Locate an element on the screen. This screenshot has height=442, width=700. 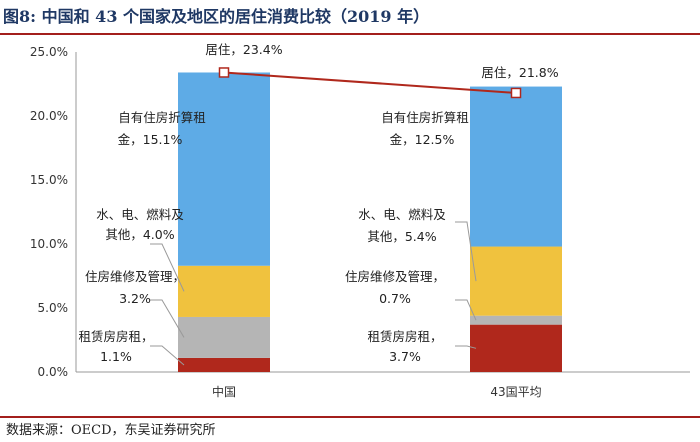
source-divider is located at coordinates (350, 417).